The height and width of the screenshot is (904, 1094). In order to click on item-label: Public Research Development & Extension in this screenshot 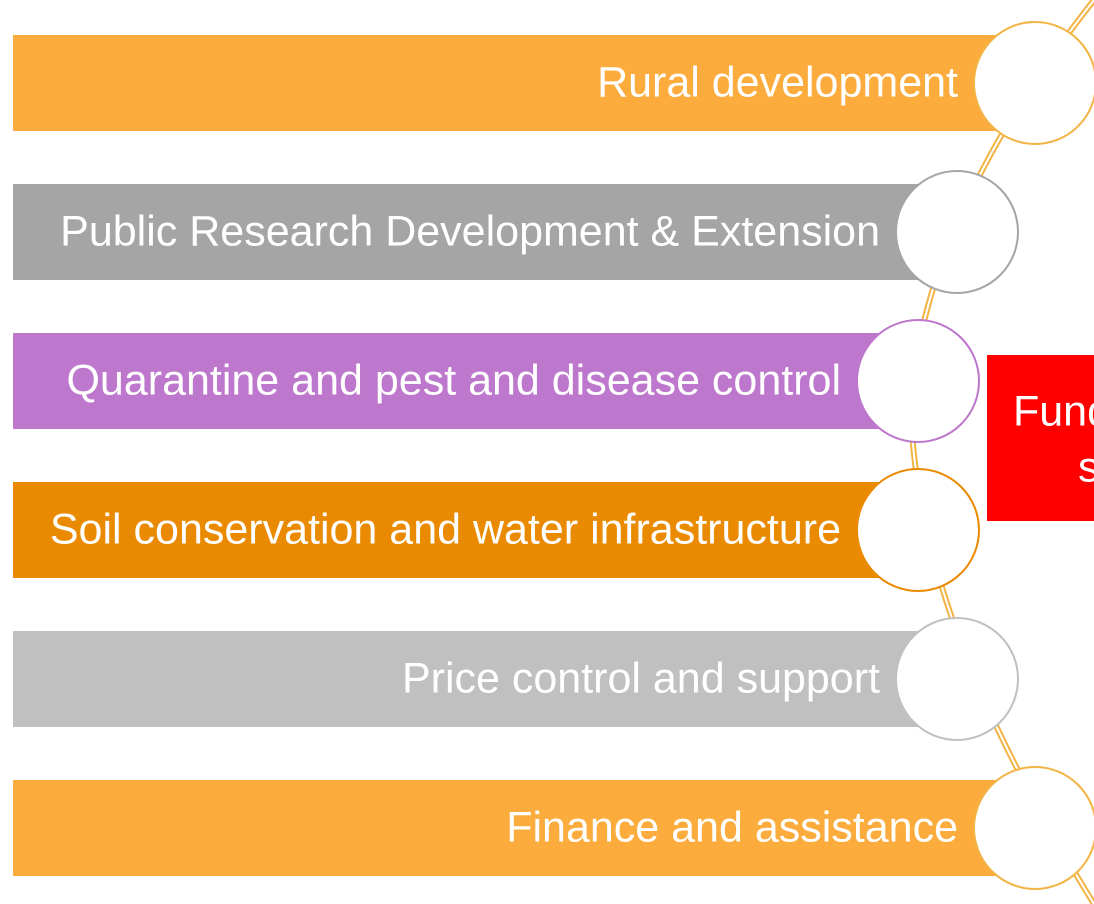, I will do `click(470, 231)`.